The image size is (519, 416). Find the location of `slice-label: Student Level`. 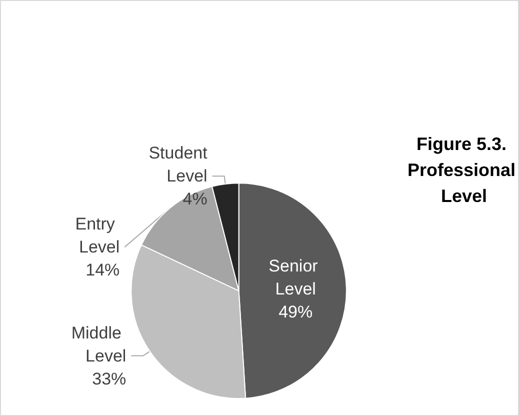

slice-label: Student Level is located at coordinates (178, 165).